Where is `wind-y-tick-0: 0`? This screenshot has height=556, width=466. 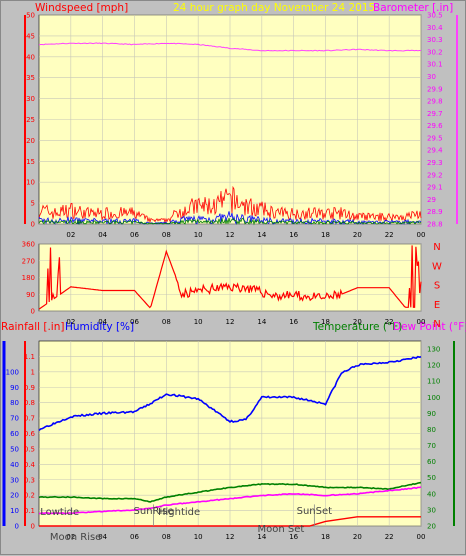
wind-y-tick-0: 0 is located at coordinates (33, 225).